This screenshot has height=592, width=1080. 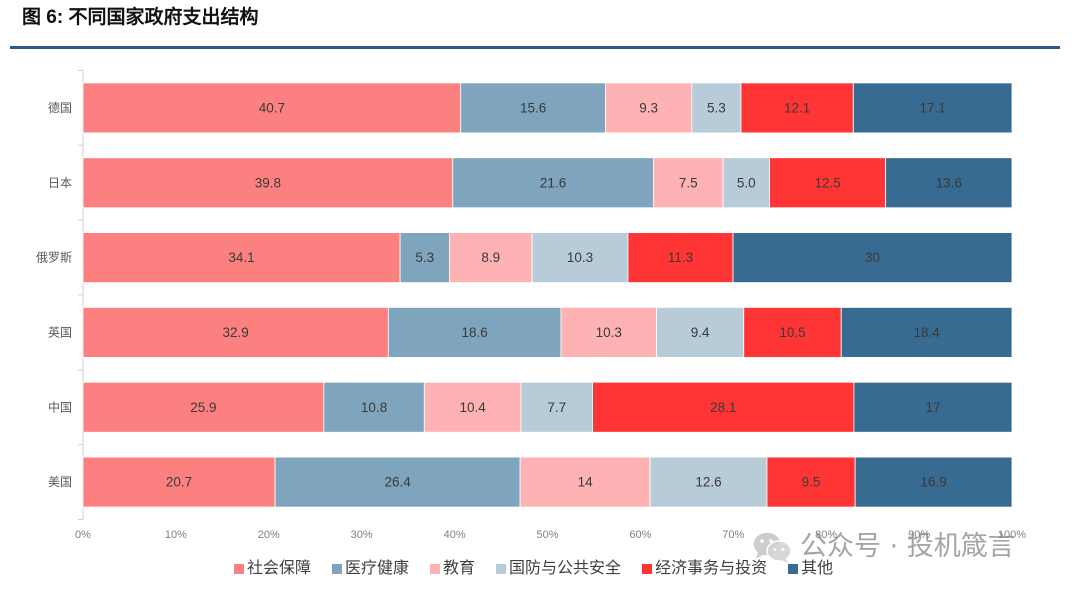 I want to click on legend-label: 医疗健康, so click(x=377, y=568).